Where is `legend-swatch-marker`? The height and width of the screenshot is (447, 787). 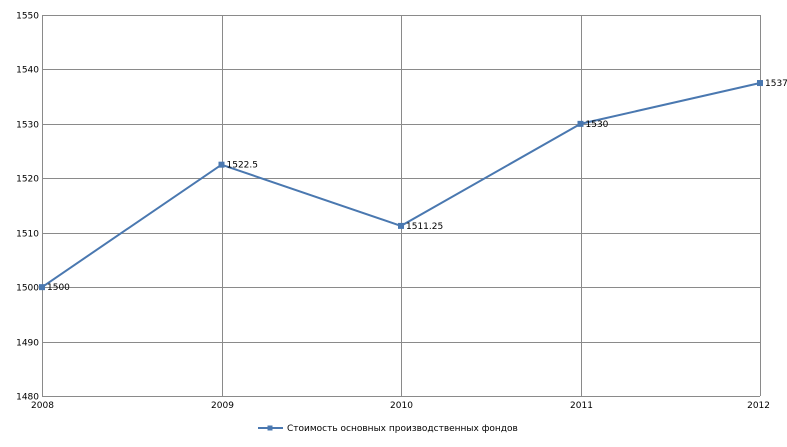 legend-swatch-marker is located at coordinates (270, 428).